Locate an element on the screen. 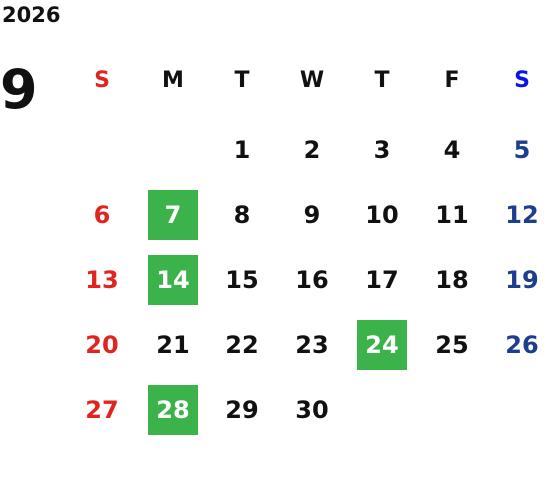  weekday-header: M is located at coordinates (173, 80).